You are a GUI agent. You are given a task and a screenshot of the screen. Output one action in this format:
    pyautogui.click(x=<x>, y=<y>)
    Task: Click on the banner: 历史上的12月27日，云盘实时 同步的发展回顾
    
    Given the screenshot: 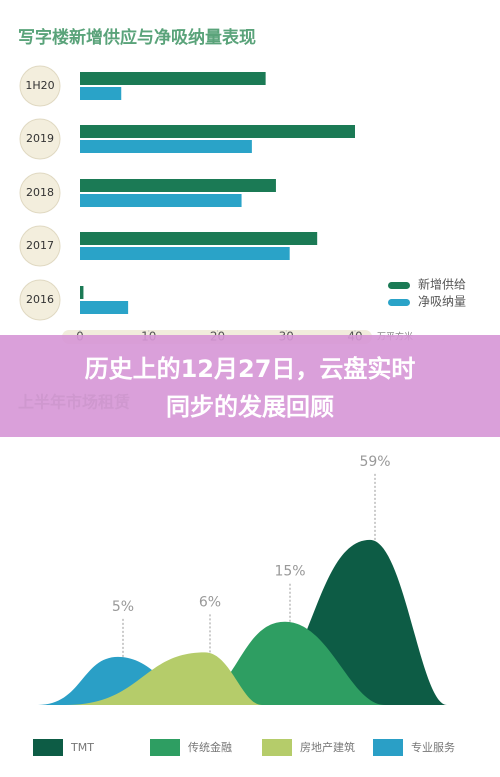 What is the action you would take?
    pyautogui.click(x=250, y=386)
    